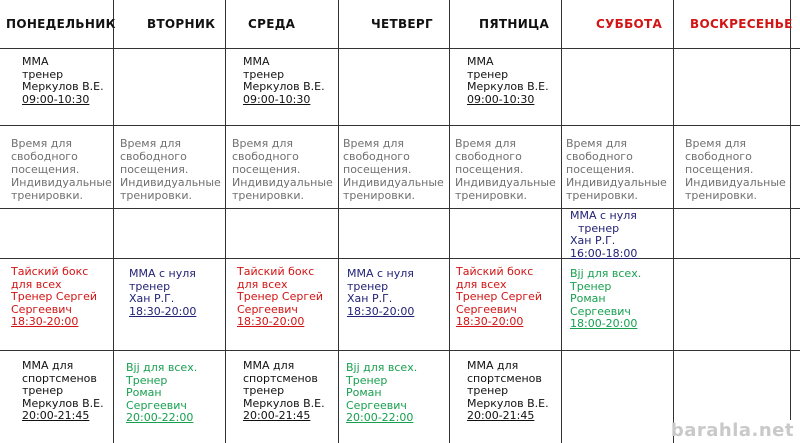 Image resolution: width=800 pixels, height=443 pixels. Describe the element at coordinates (732, 430) in the screenshot. I see `watermark: barahla.net` at that location.